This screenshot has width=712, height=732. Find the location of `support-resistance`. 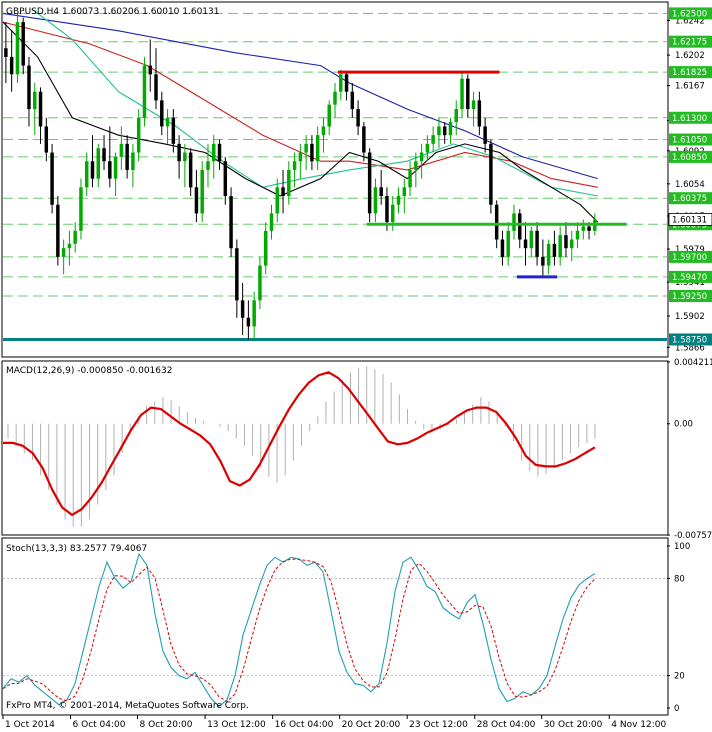

support-resistance is located at coordinates (482, 174).